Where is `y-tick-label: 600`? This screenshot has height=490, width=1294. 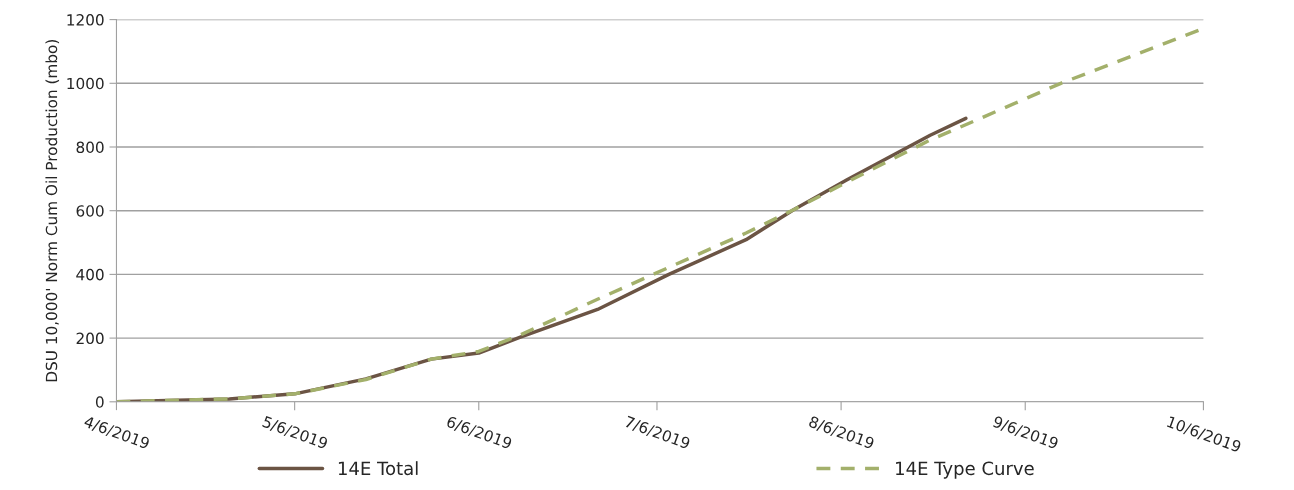 y-tick-label: 600 is located at coordinates (90, 211).